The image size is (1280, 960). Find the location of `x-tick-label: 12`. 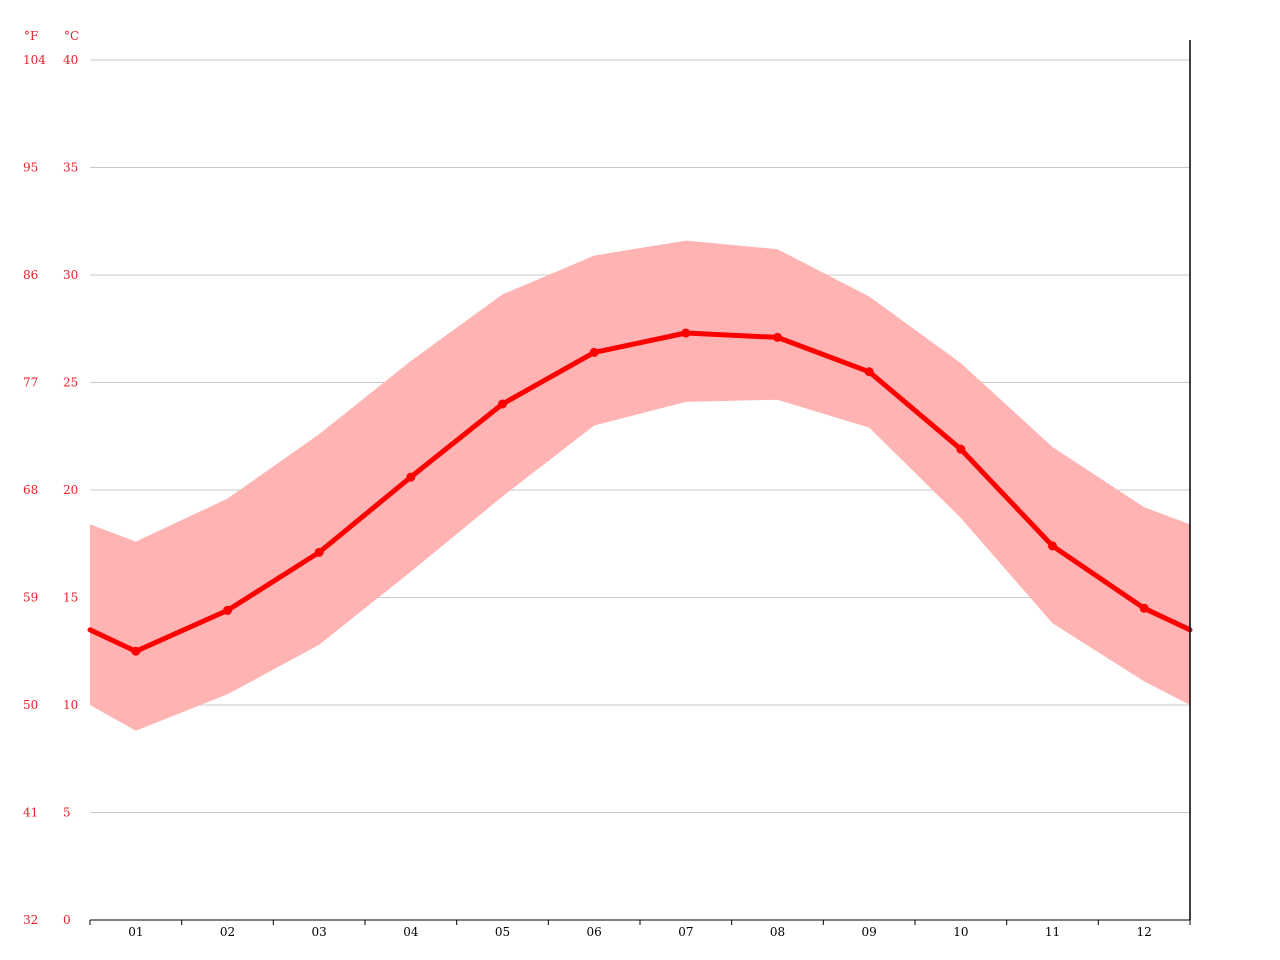

x-tick-label: 12 is located at coordinates (1144, 932).